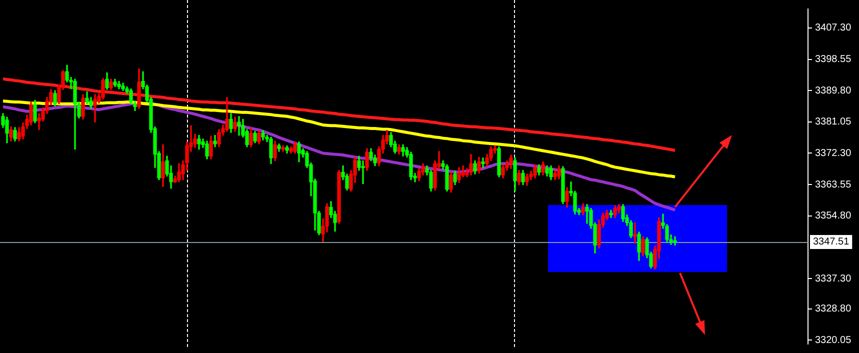 The height and width of the screenshot is (353, 859). I want to click on y-tick-label: 3381.05, so click(833, 122).